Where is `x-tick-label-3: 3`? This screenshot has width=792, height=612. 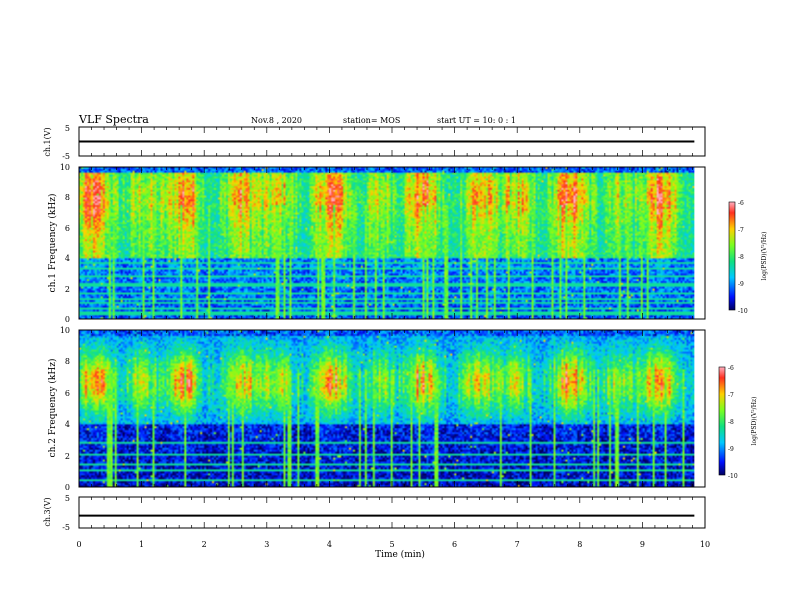
x-tick-label-3: 3 is located at coordinates (266, 544).